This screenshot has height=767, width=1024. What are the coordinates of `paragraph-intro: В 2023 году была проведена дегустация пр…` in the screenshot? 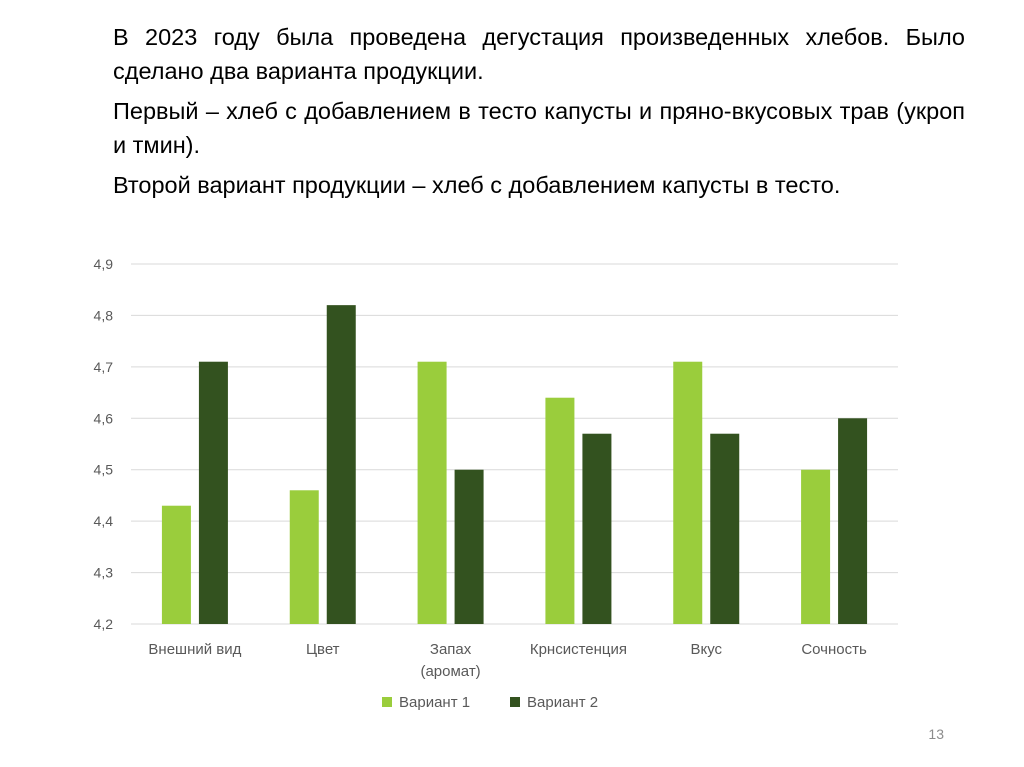 It's located at (539, 54).